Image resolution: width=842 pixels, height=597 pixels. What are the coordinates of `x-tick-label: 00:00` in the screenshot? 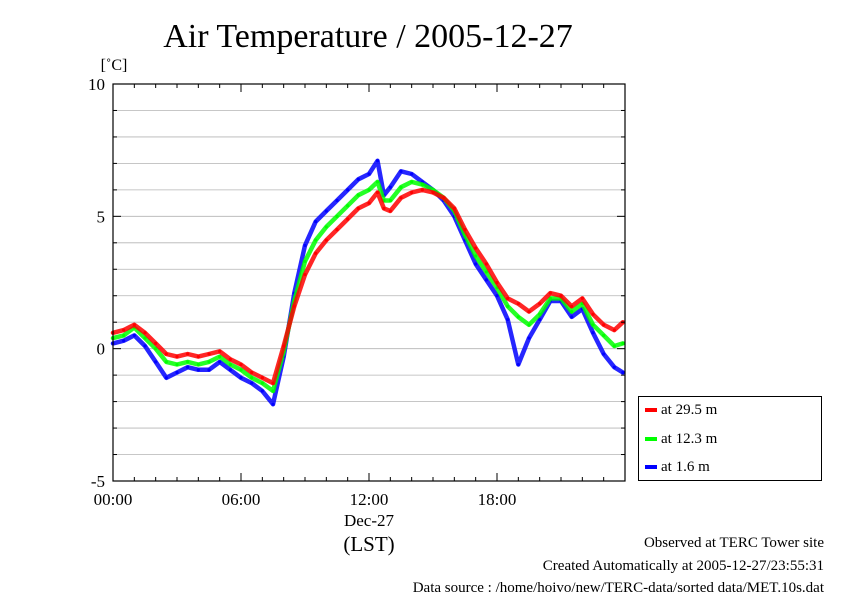 It's located at (113, 499).